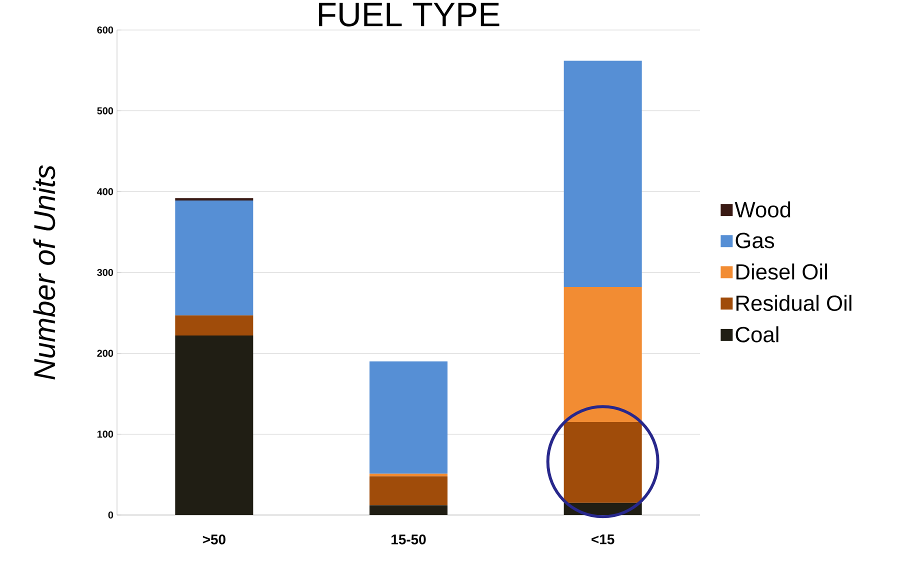 The height and width of the screenshot is (574, 905). I want to click on x-tick-label: 15-50, so click(409, 539).